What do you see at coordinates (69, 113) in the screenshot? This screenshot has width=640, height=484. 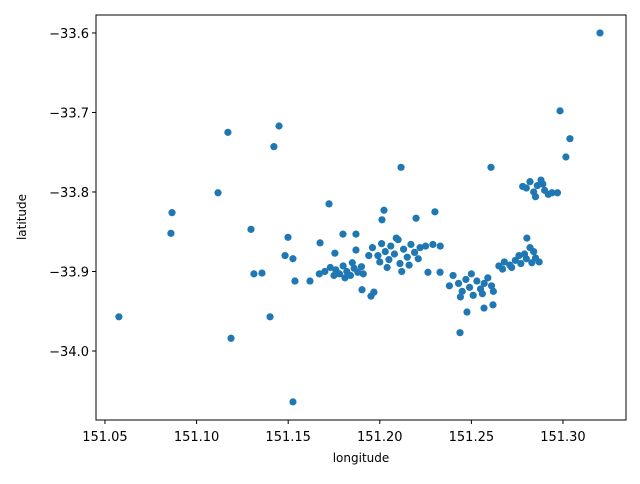 I see `y-tick-label: −33.7` at bounding box center [69, 113].